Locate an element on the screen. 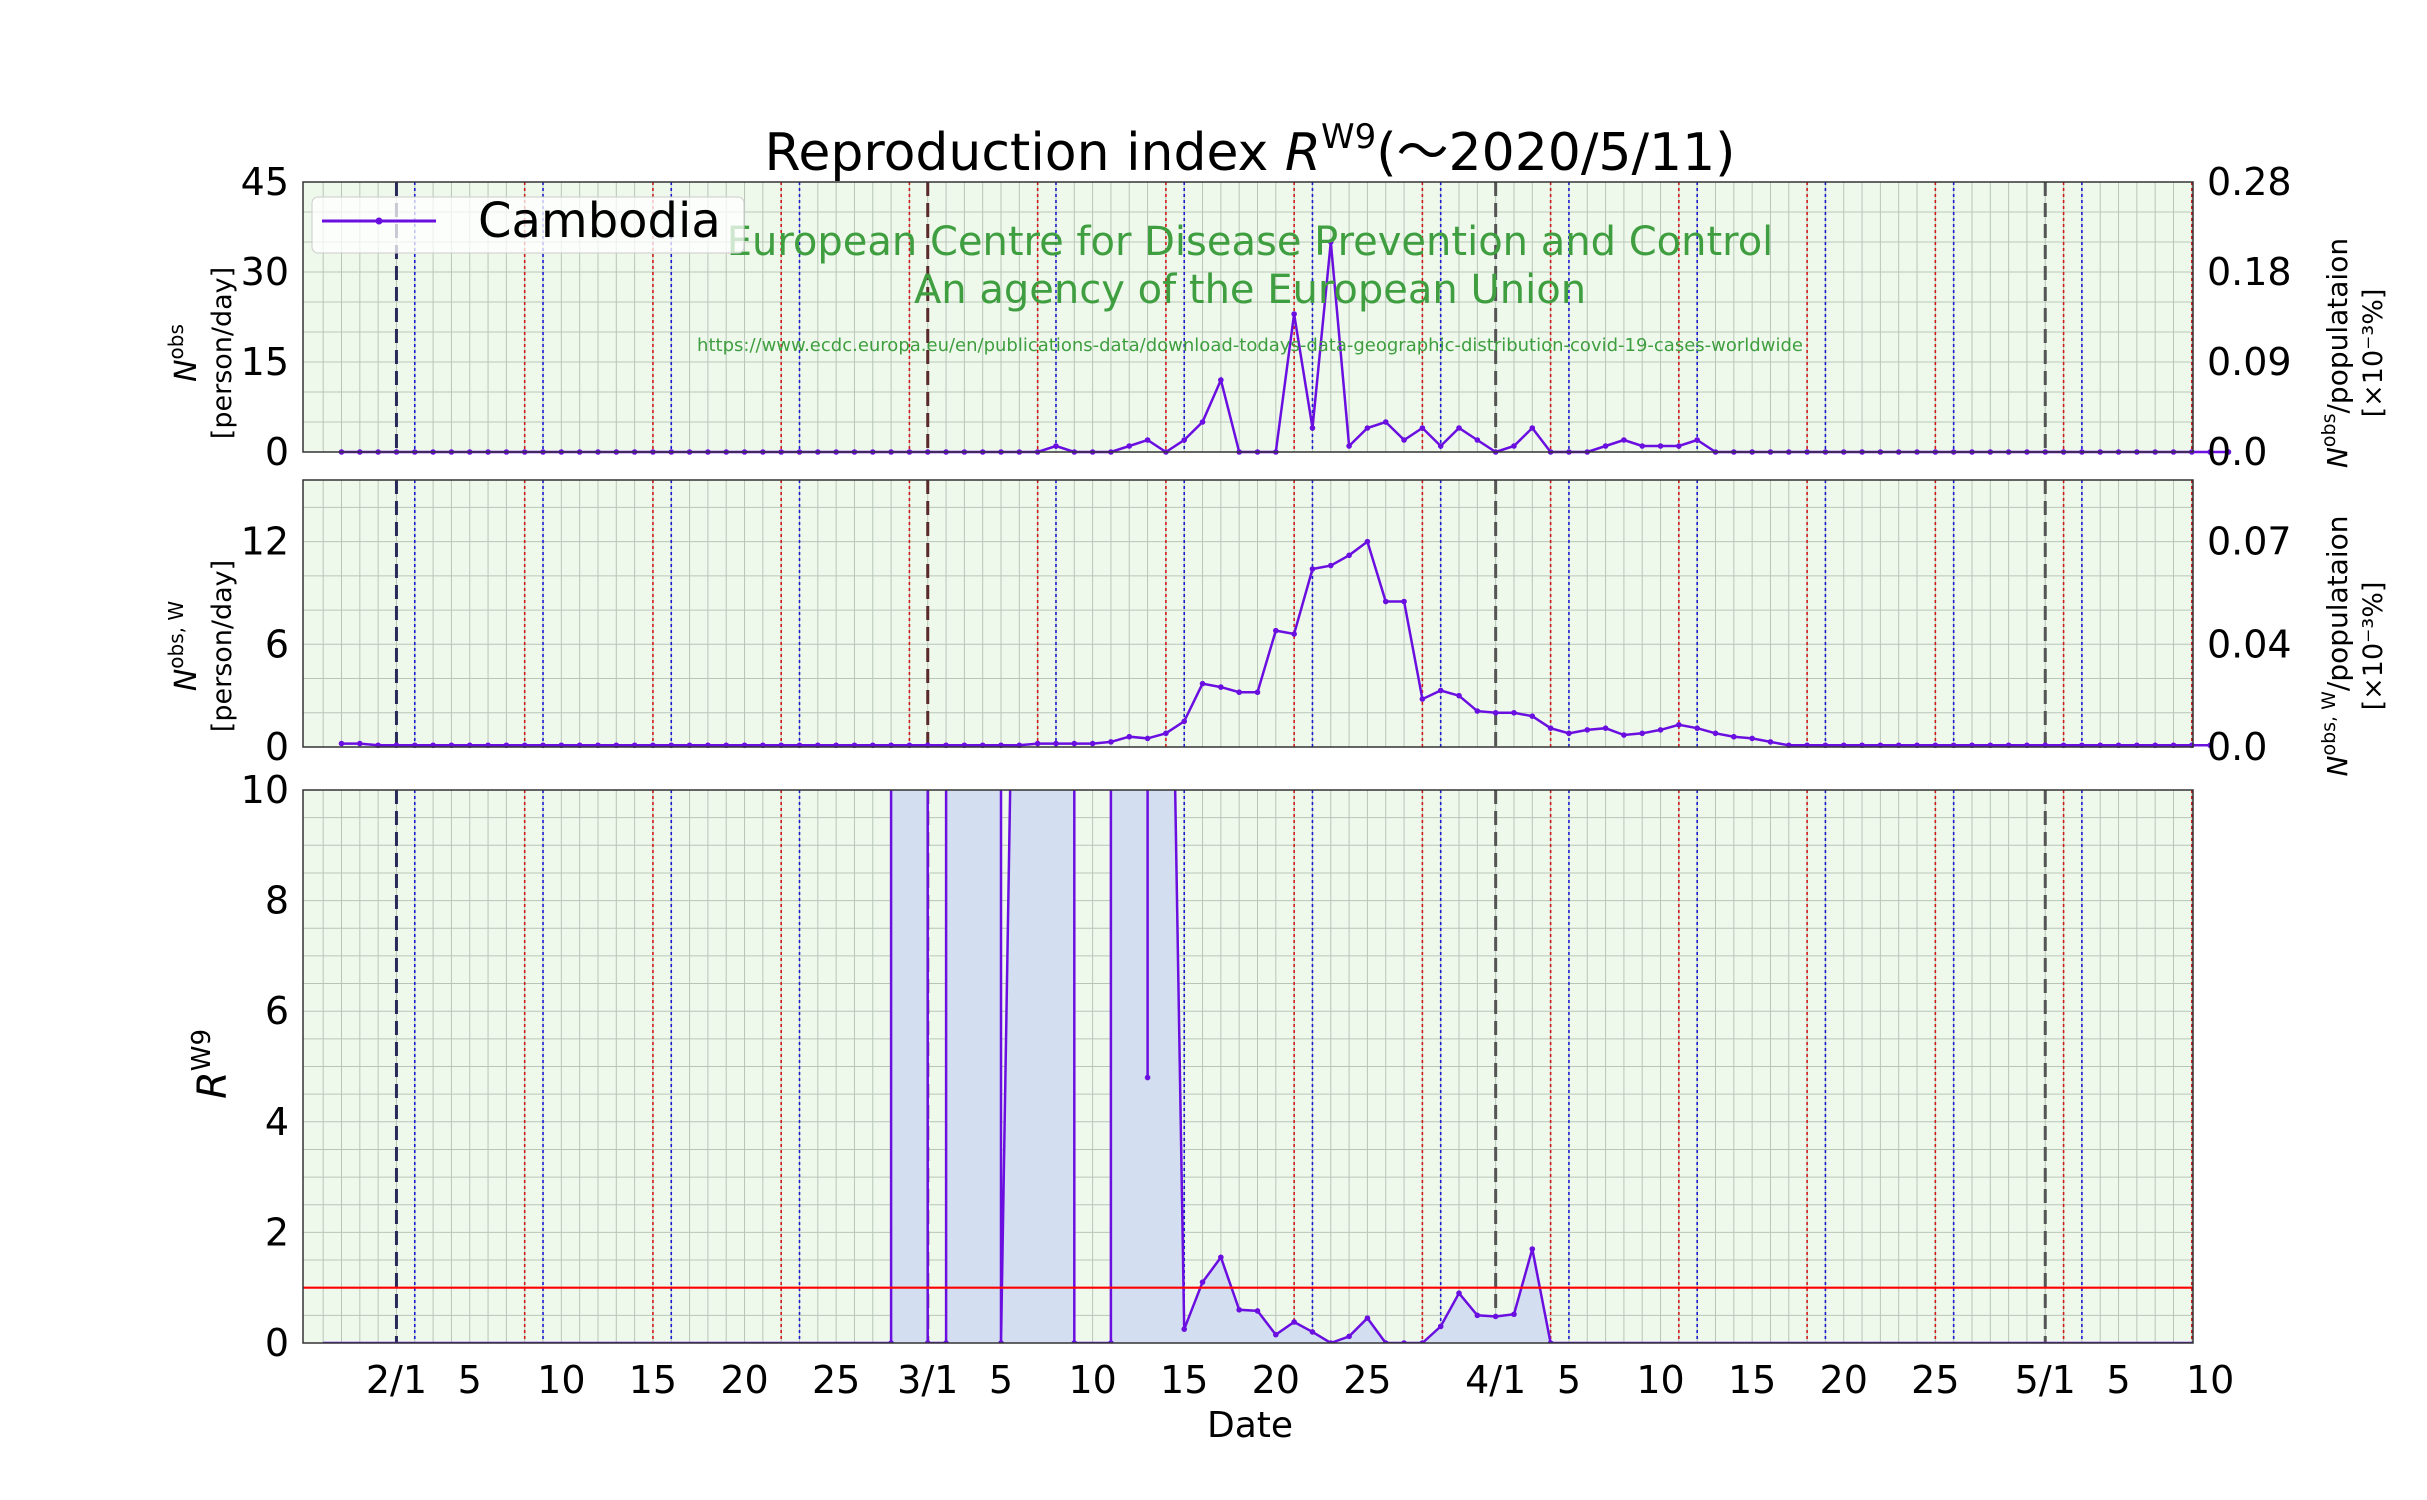 The height and width of the screenshot is (1500, 2427). panel3-ylabel: RW9 is located at coordinates (211, 1064).